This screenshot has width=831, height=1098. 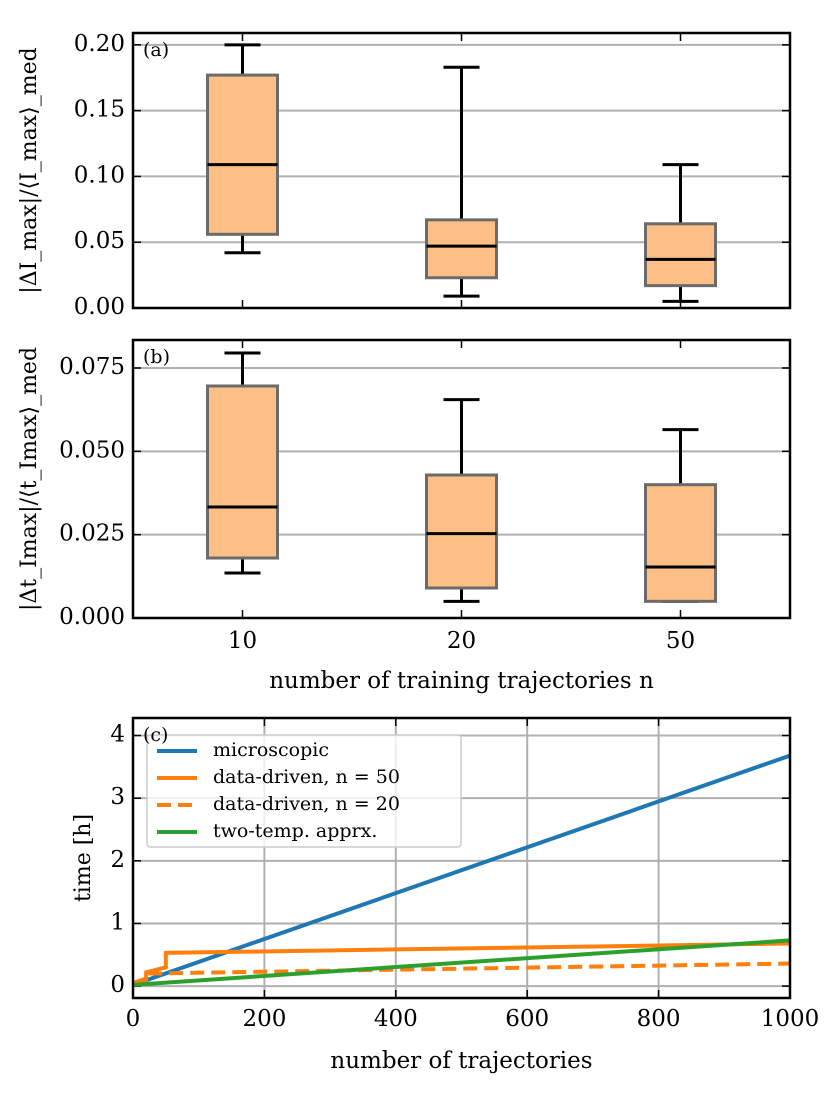 What do you see at coordinates (92, 367) in the screenshot?
I see `y-tick-label: 0.075` at bounding box center [92, 367].